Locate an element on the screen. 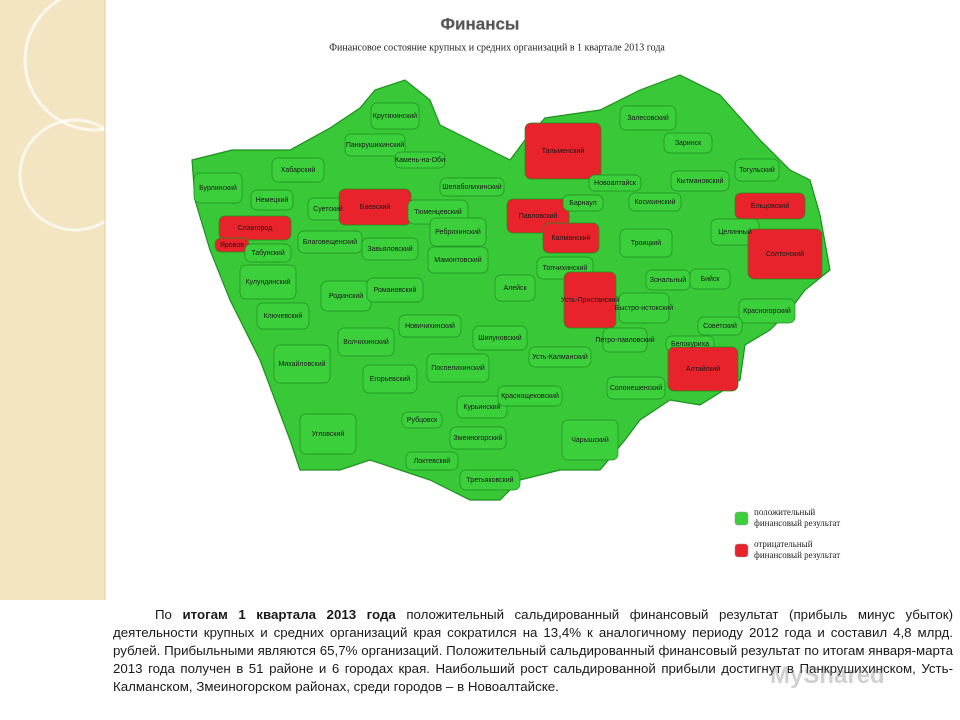 The image size is (960, 720). region-label: Усть-Пристанский is located at coordinates (590, 300).